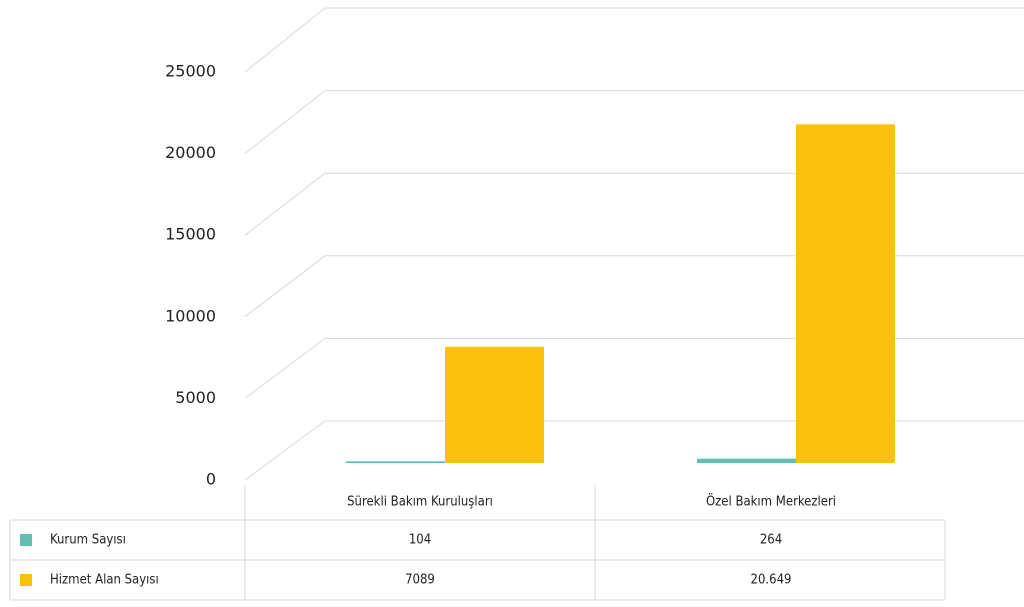 The width and height of the screenshot is (1024, 607). What do you see at coordinates (104, 580) in the screenshot?
I see `legend-label: Hizmet Alan Sayısı` at bounding box center [104, 580].